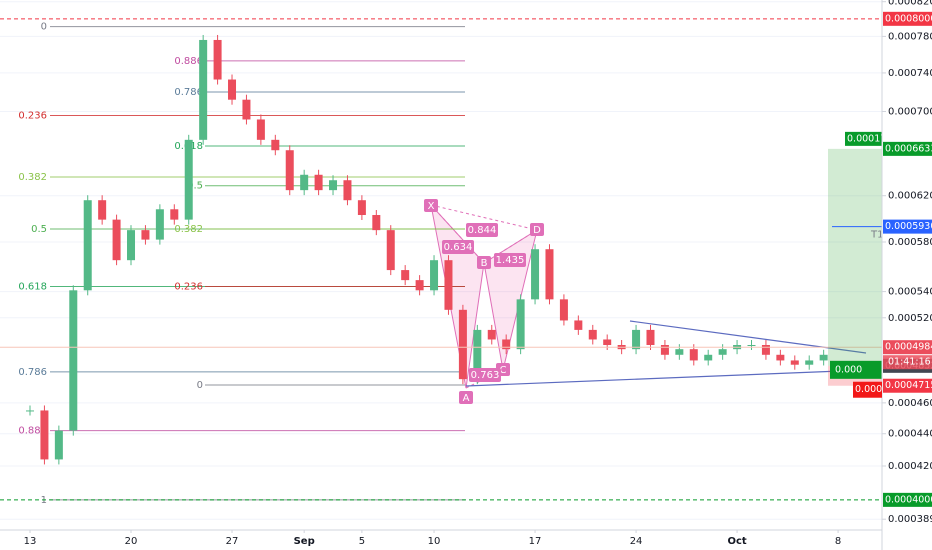  What do you see at coordinates (868, 389) in the screenshot?
I see `loss-stub: 0.000` at bounding box center [868, 389].